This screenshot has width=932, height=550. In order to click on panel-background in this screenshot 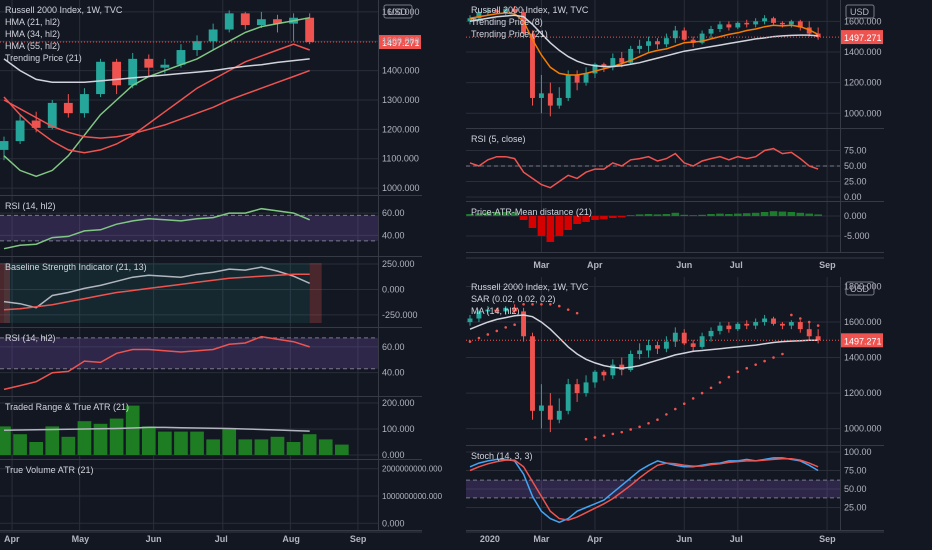, I will do `click(211, 362)`.